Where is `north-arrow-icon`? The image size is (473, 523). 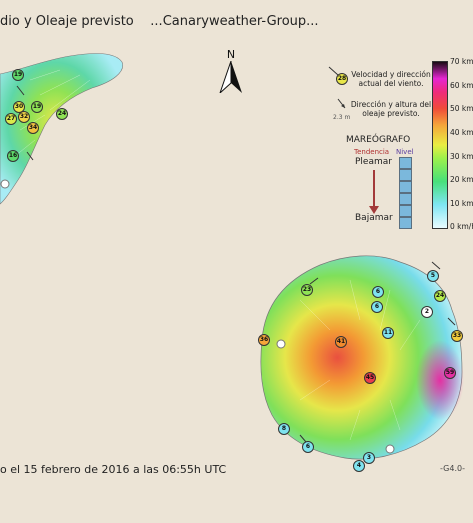
north-arrow-icon is located at coordinates (230, 77).